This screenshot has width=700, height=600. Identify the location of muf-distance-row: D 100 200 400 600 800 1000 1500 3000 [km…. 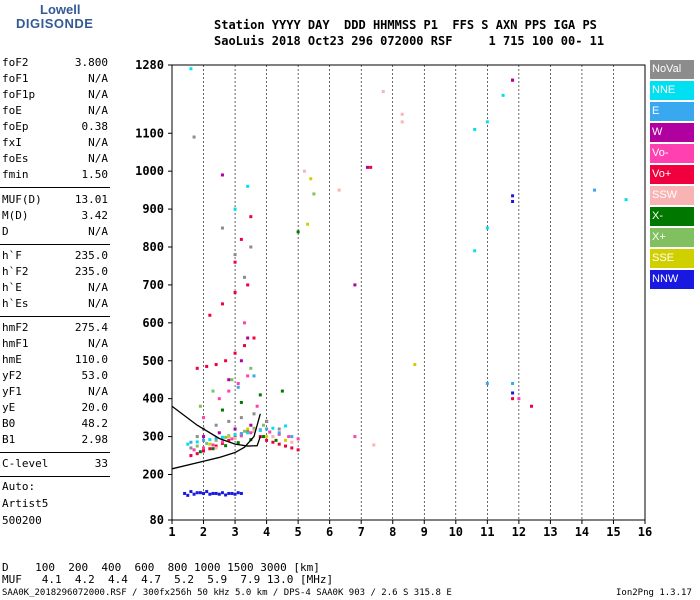
(161, 567).